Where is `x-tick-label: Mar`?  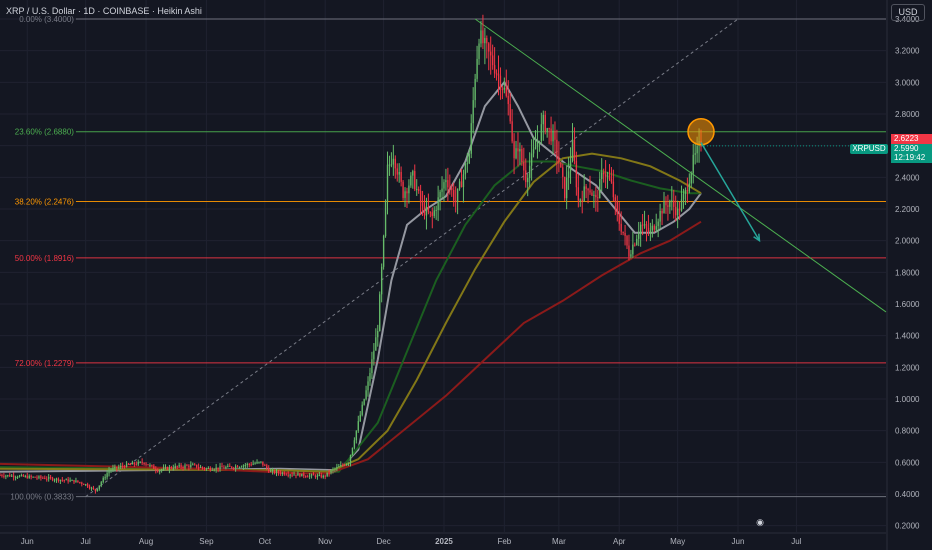
x-tick-label: Mar is located at coordinates (559, 541).